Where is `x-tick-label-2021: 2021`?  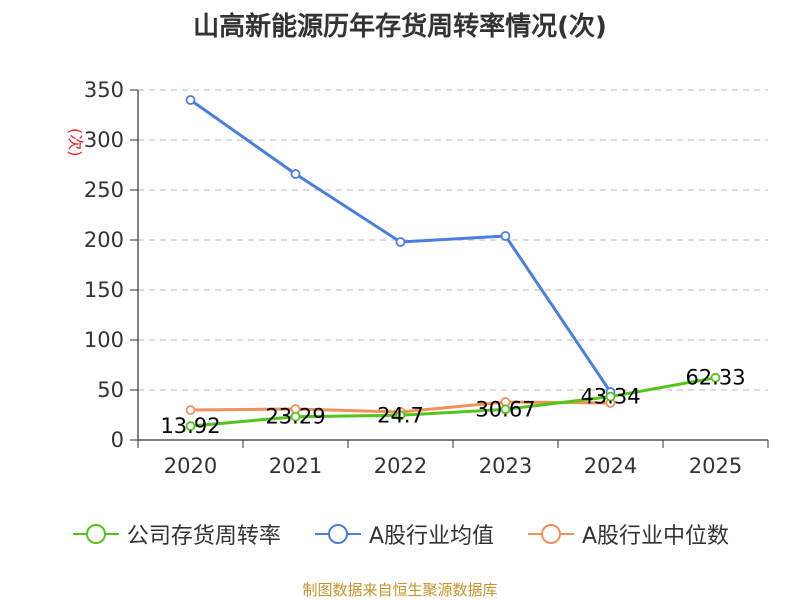 x-tick-label-2021: 2021 is located at coordinates (295, 466).